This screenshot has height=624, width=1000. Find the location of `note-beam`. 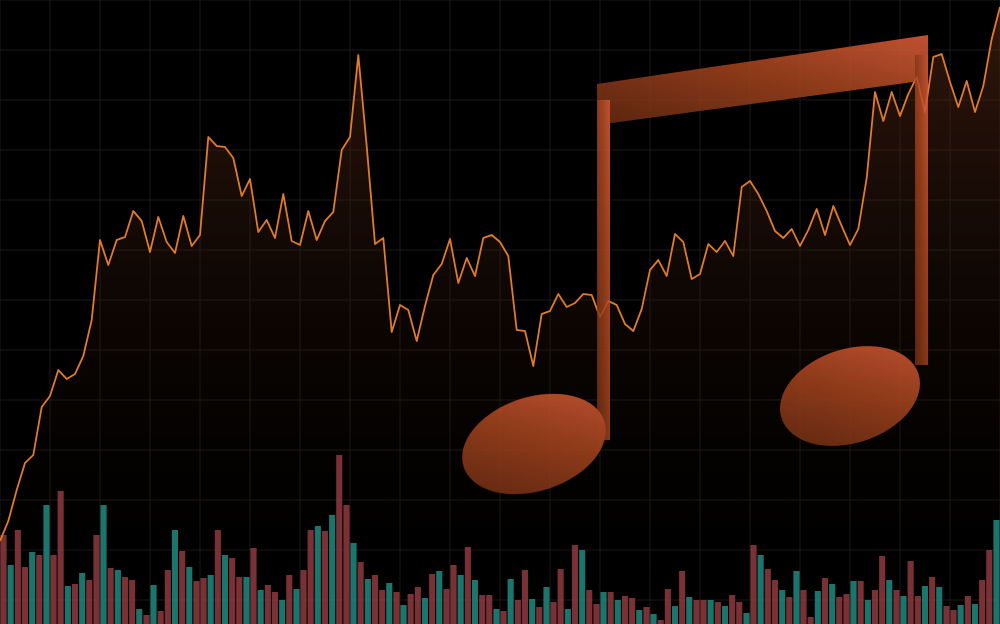

note-beam is located at coordinates (762, 80).